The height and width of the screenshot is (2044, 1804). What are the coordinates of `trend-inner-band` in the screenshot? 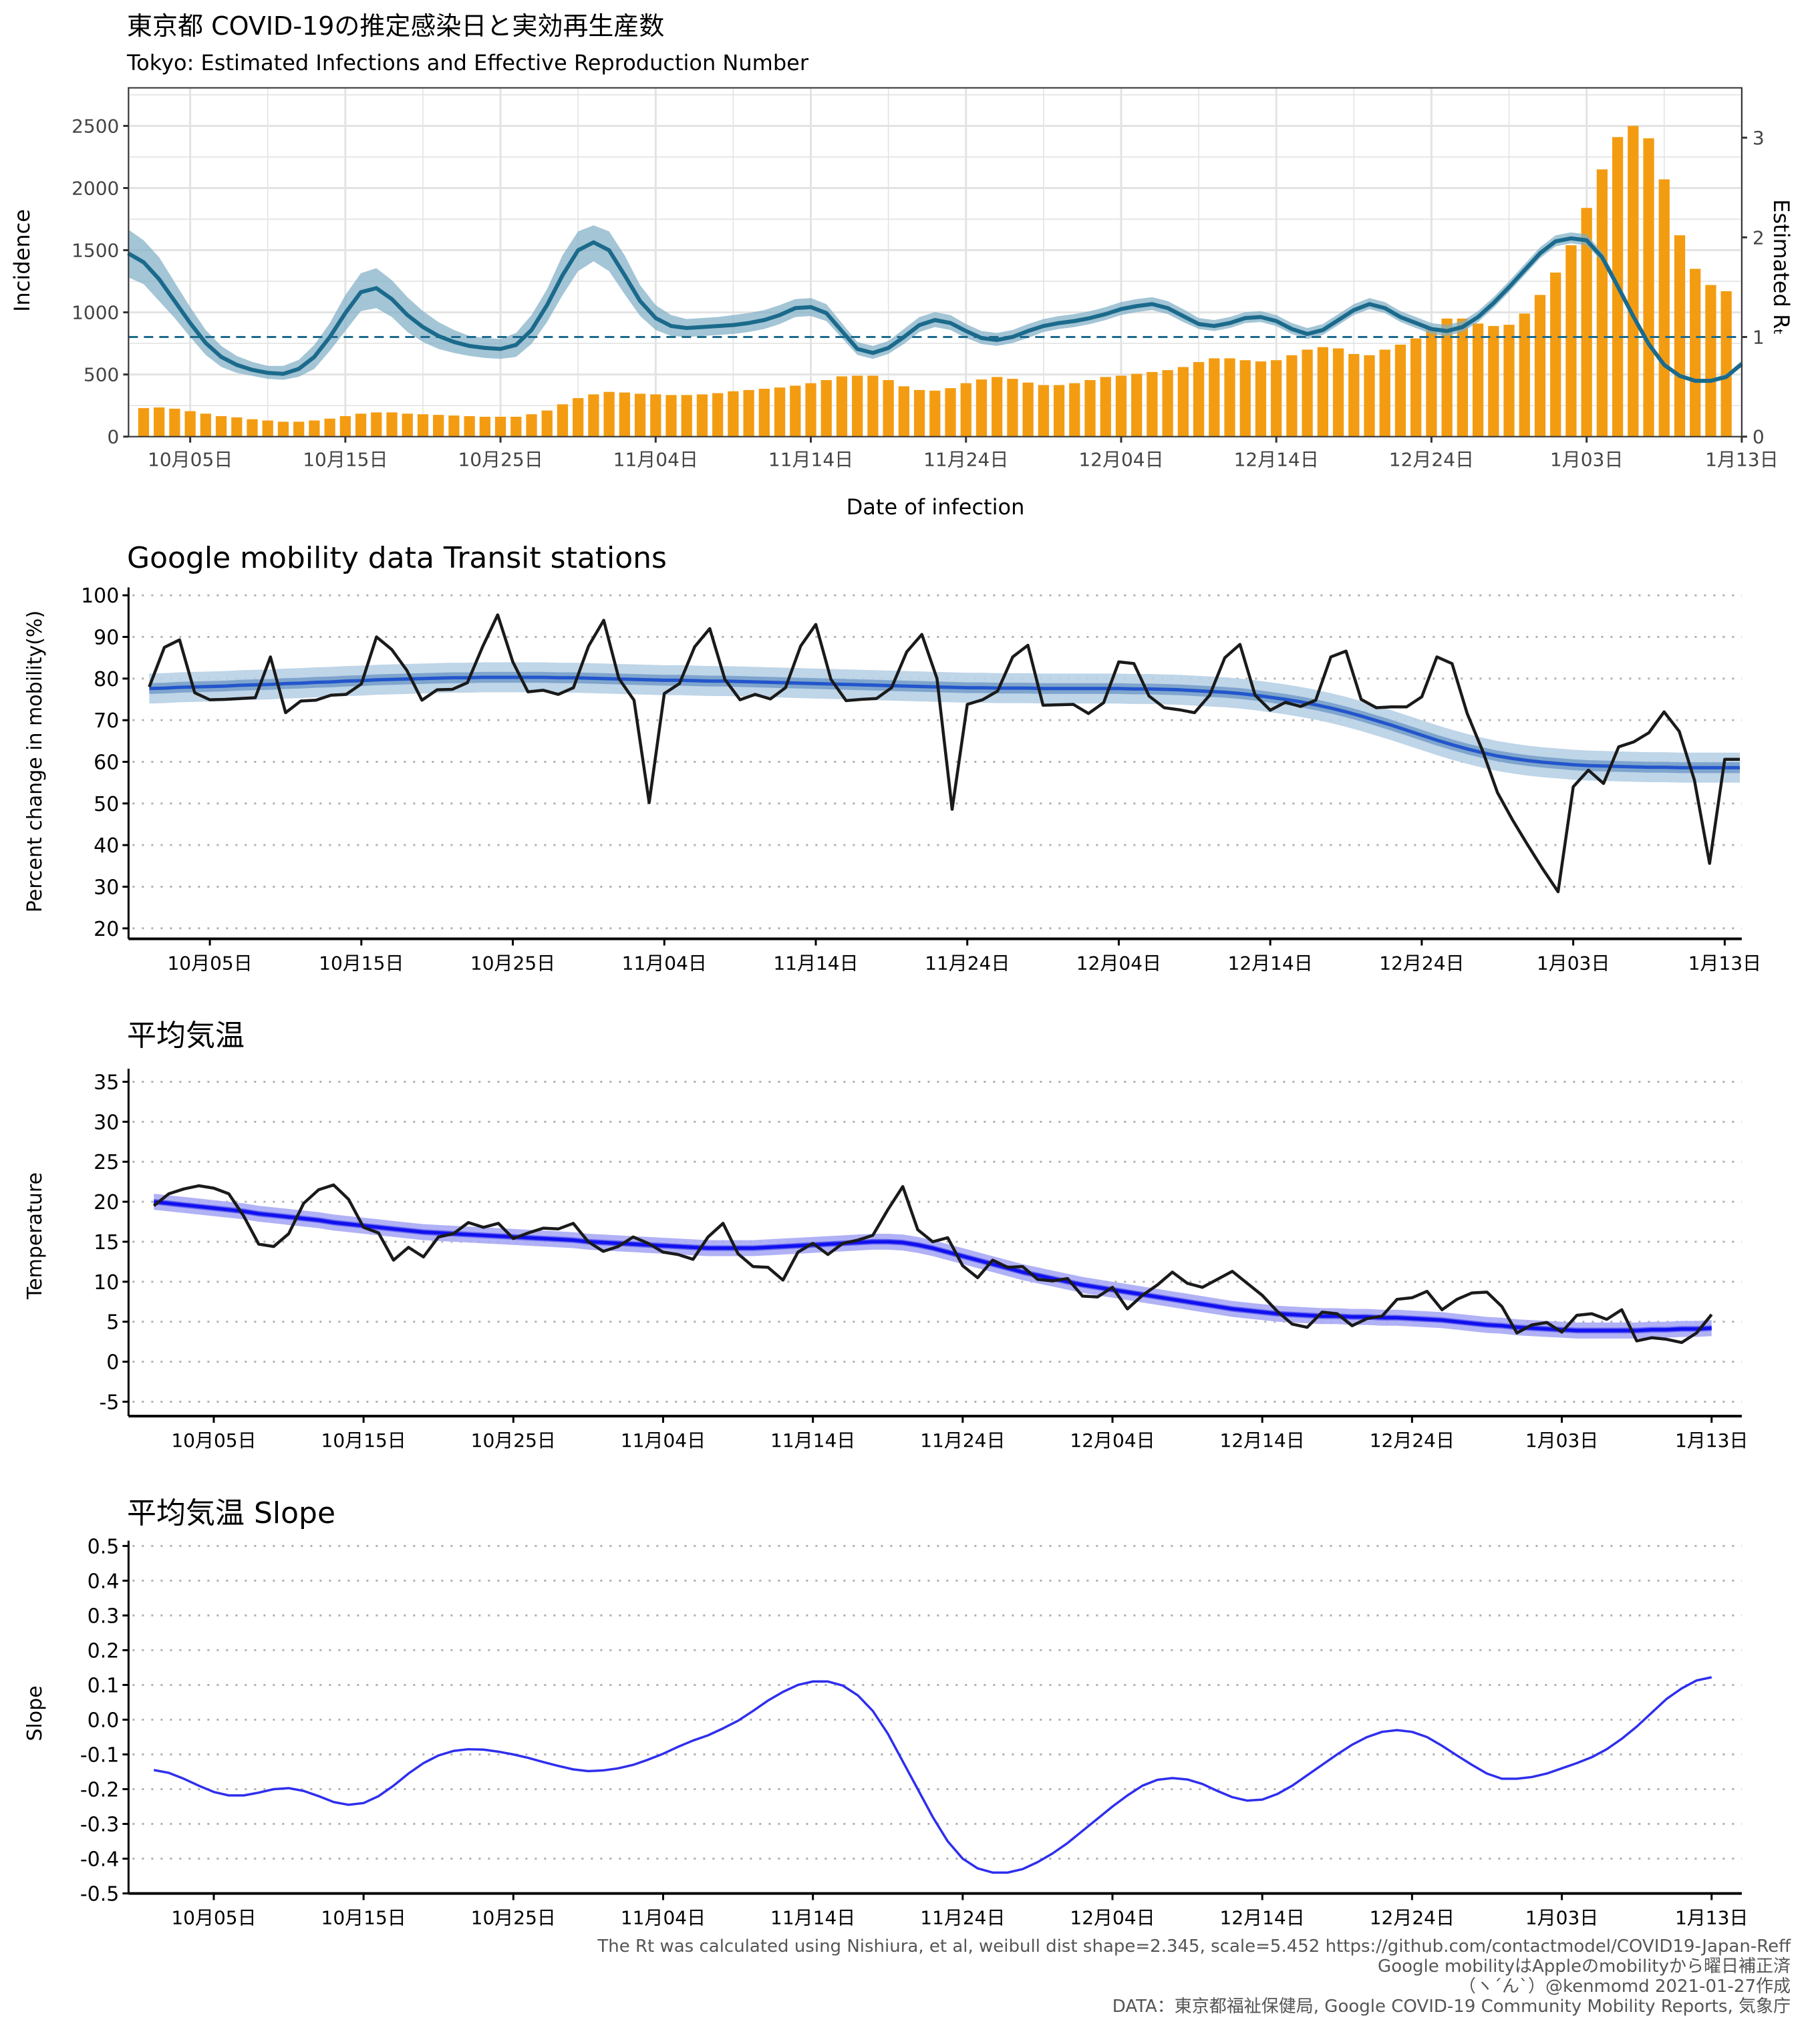 It's located at (933, 1266).